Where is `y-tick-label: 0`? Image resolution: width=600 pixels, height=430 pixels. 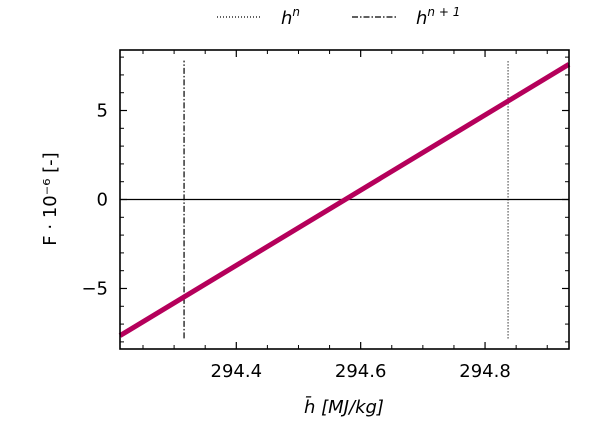 y-tick-label: 0 is located at coordinates (102, 200).